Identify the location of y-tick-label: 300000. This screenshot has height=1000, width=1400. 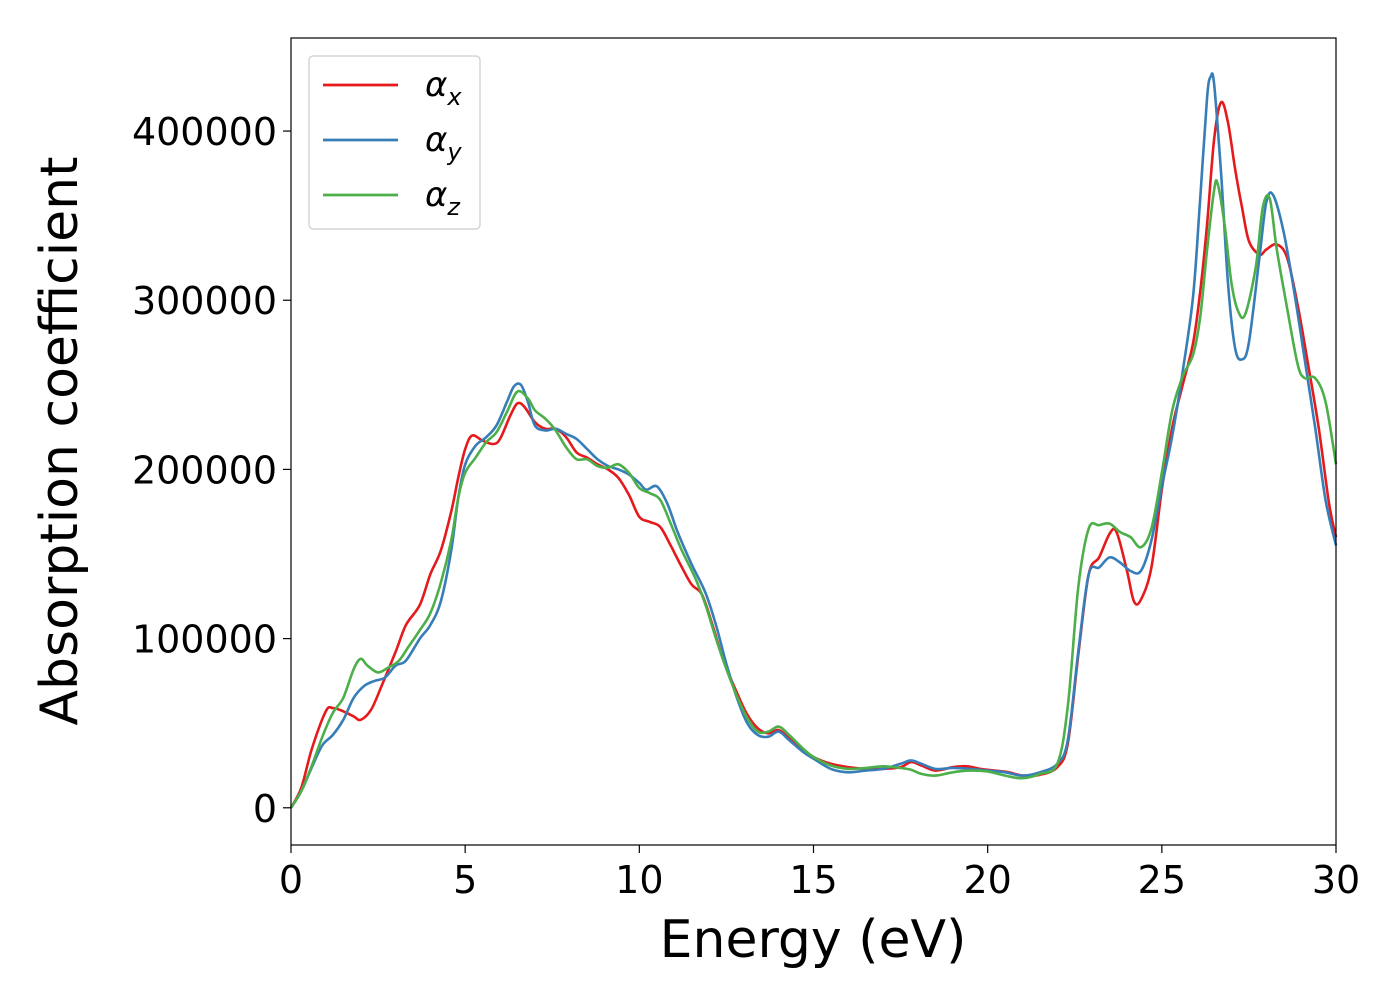
(204, 301).